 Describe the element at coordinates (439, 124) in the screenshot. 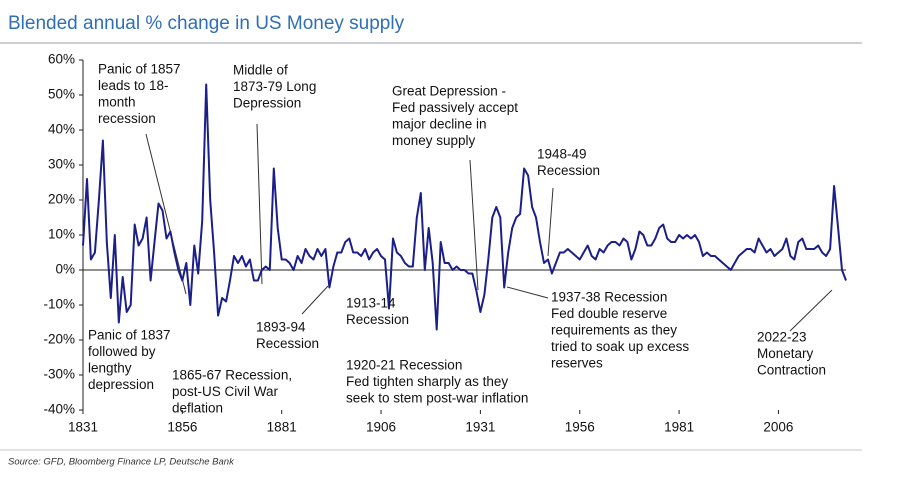

I see `annotation: major decline in` at that location.